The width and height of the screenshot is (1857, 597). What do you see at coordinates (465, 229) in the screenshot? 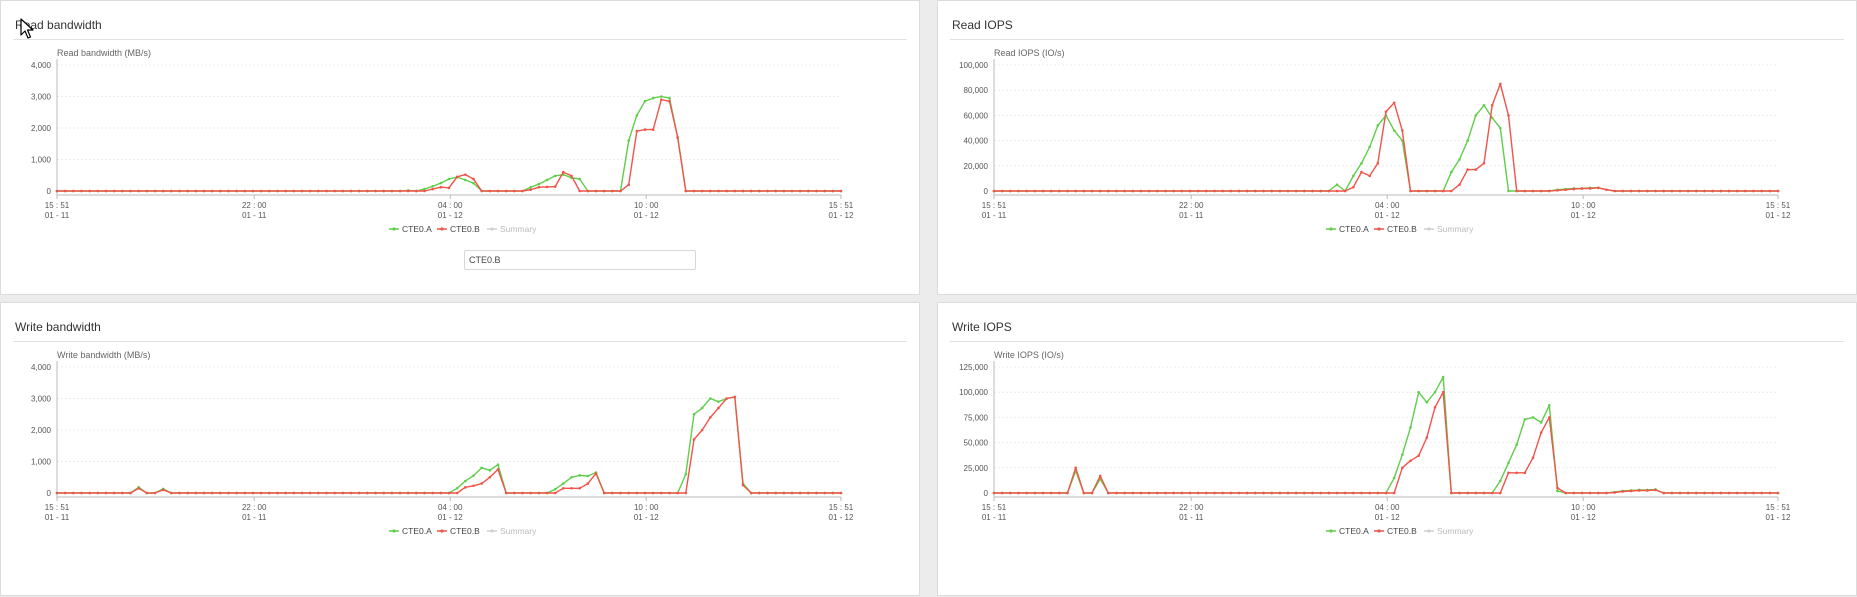
I see `legend-label: CTE0.B` at bounding box center [465, 229].